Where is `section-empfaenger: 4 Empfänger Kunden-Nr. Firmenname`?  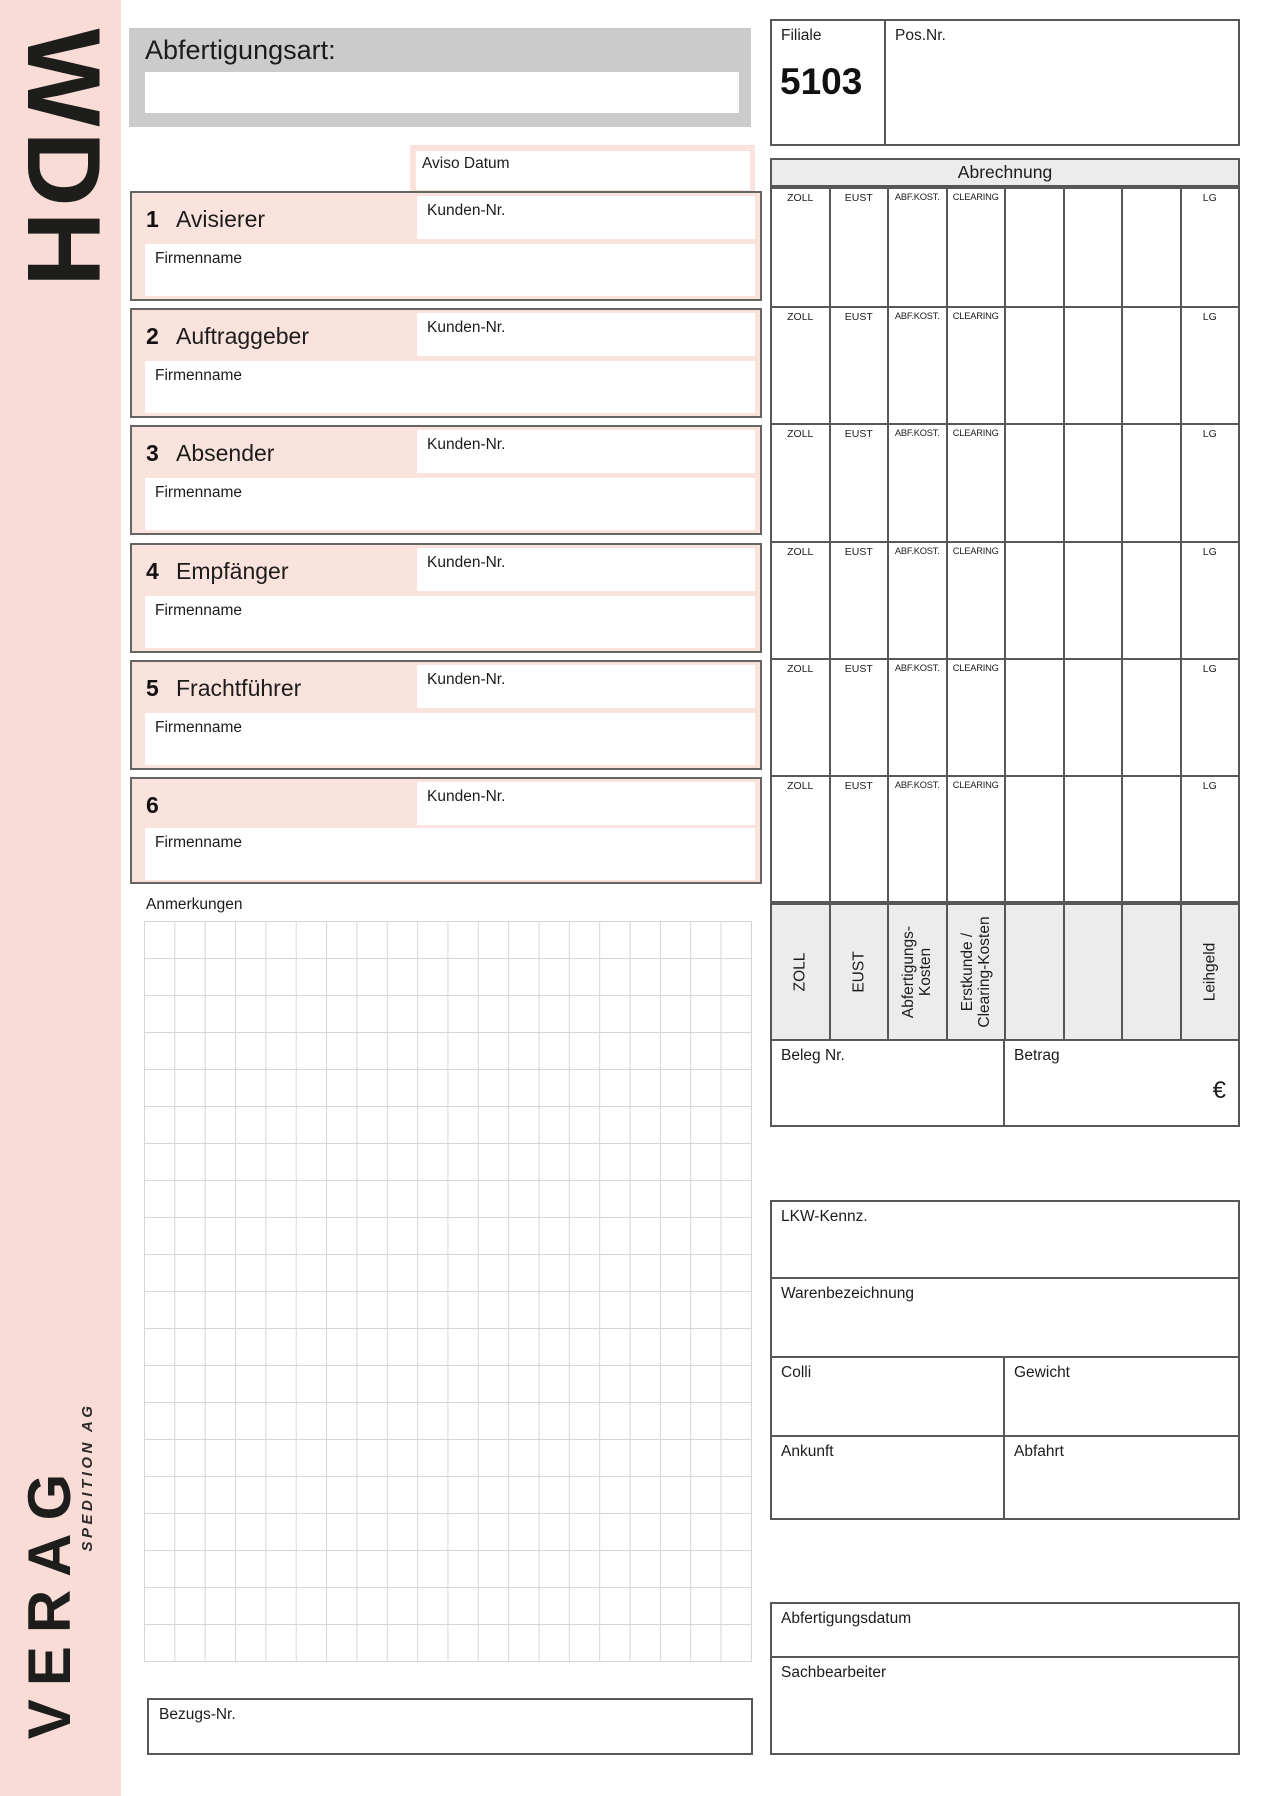
section-empfaenger: 4 Empfänger Kunden-Nr. Firmenname is located at coordinates (446, 598).